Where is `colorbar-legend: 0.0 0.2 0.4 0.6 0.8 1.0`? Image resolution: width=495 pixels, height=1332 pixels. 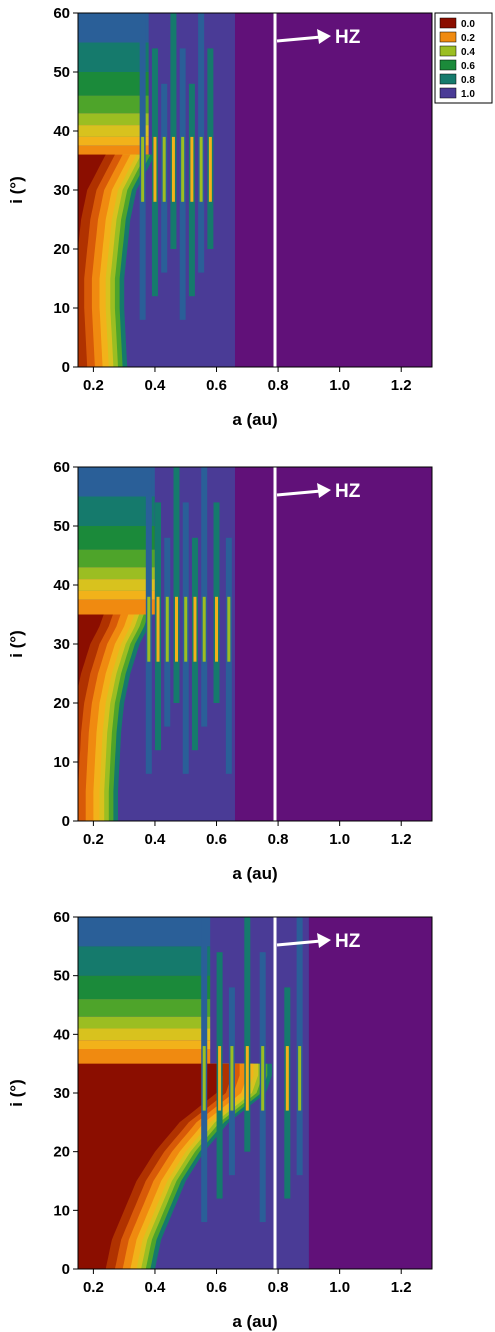
colorbar-legend: 0.0 0.2 0.4 0.6 0.8 1.0 is located at coordinates (463, 58).